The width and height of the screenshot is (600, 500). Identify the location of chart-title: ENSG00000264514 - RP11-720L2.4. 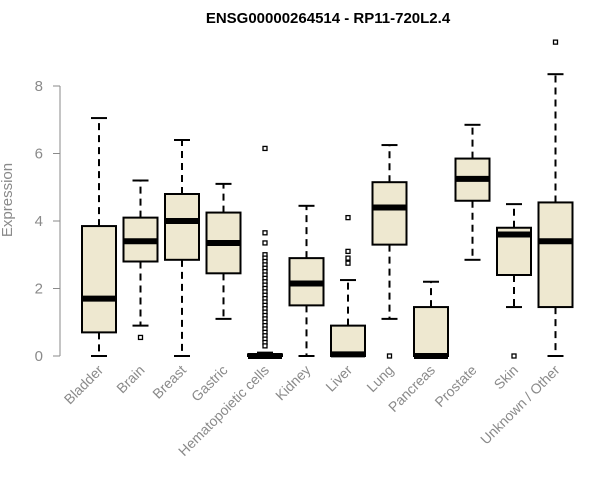
(328, 18).